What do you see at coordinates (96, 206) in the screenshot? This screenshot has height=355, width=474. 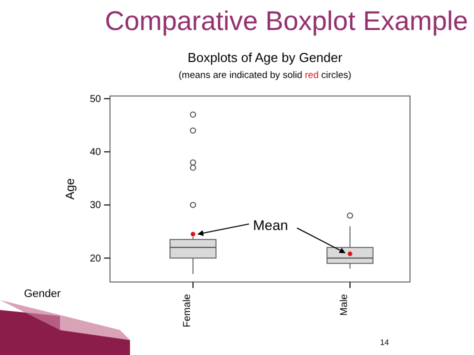 I see `y-tick-label: 30` at bounding box center [96, 206].